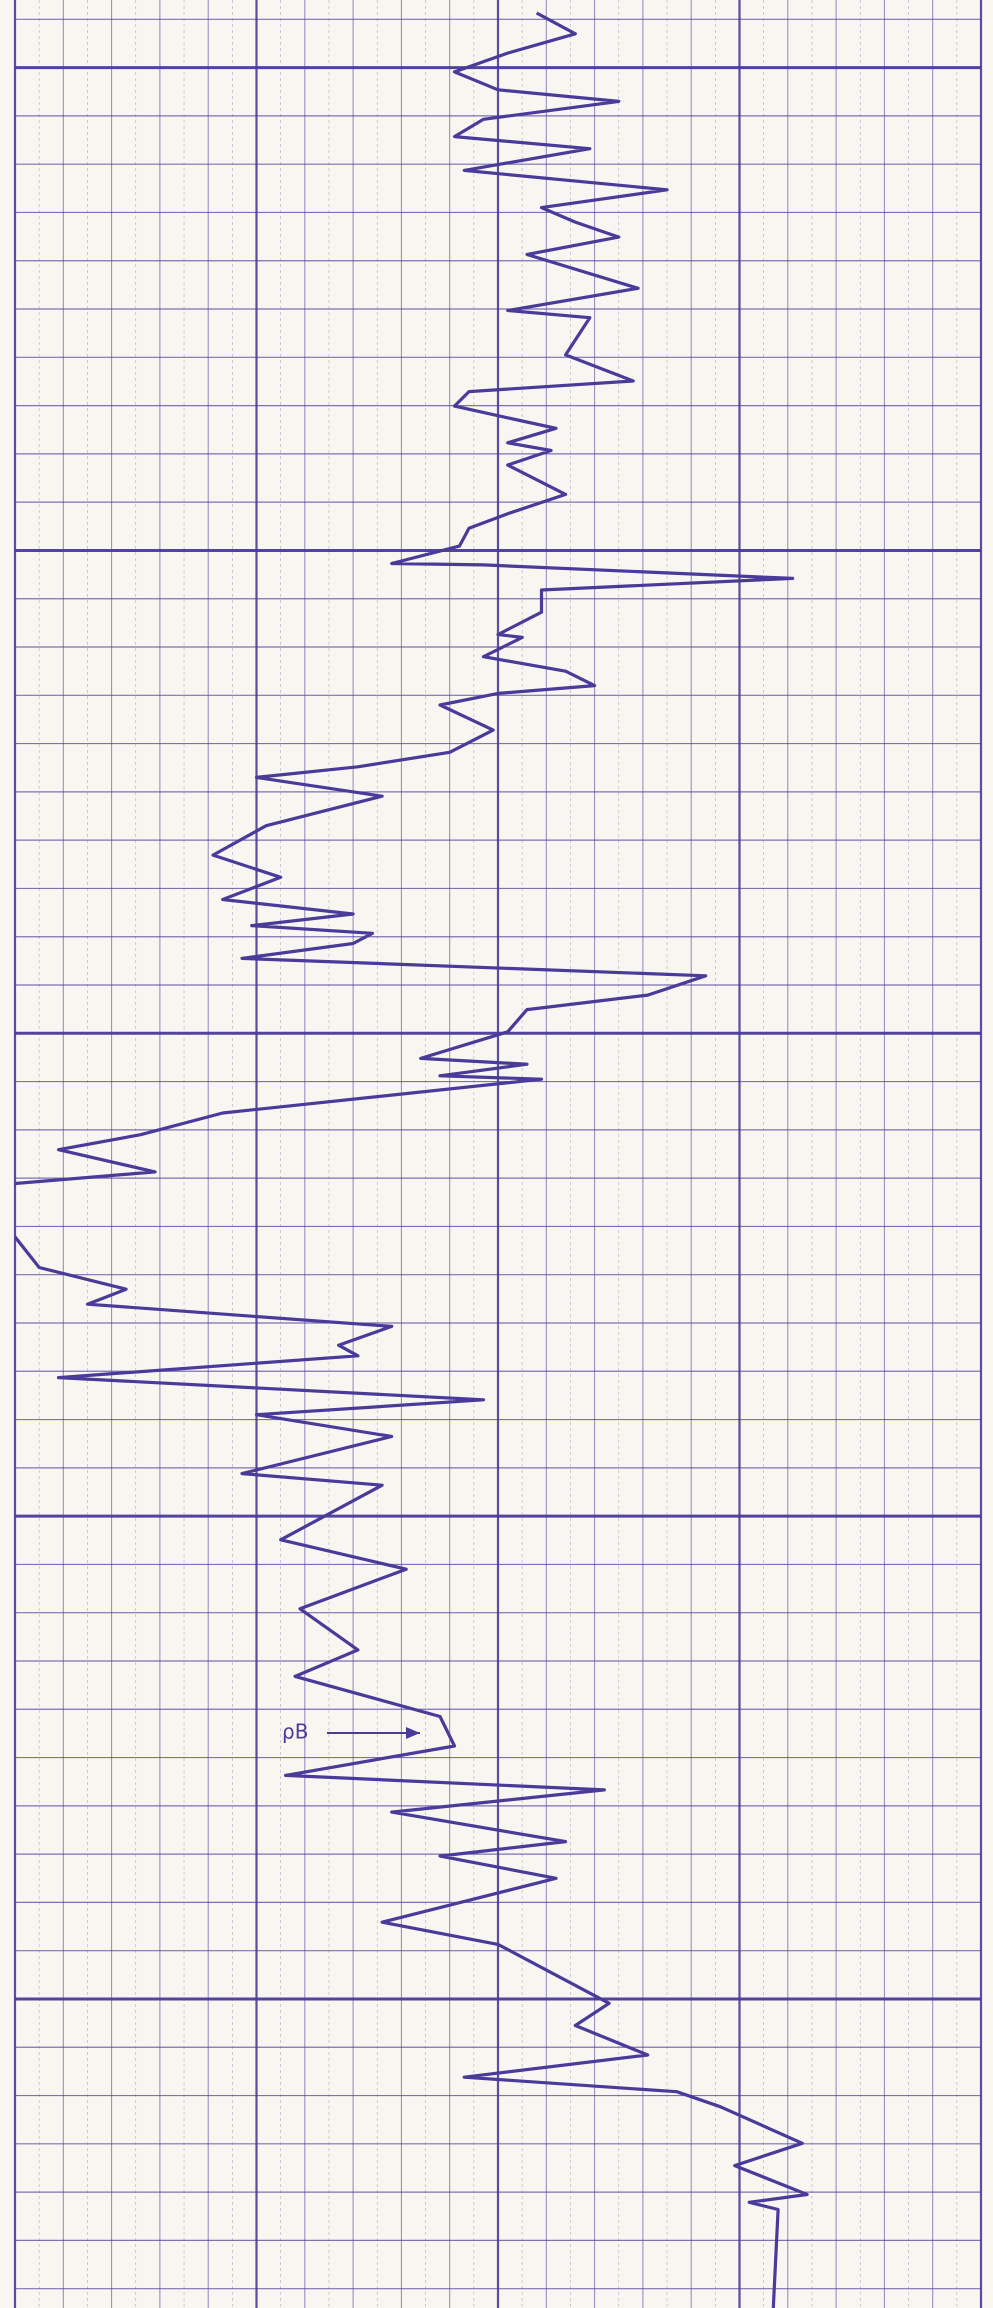  I want to click on annotation: ρB, so click(295, 1732).